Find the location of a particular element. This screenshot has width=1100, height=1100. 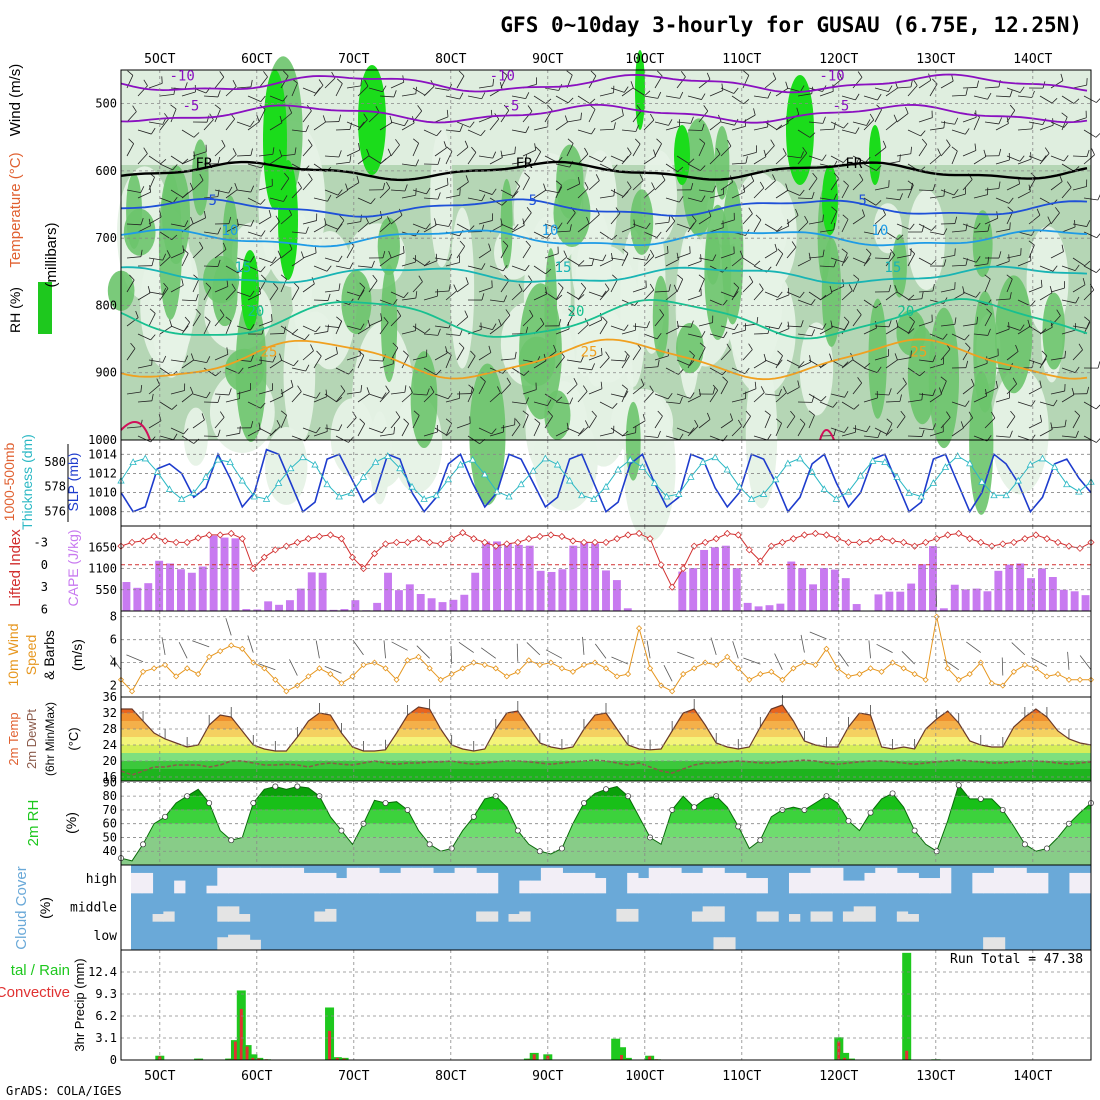

cloud-fill-low is located at coordinates (244, 942).